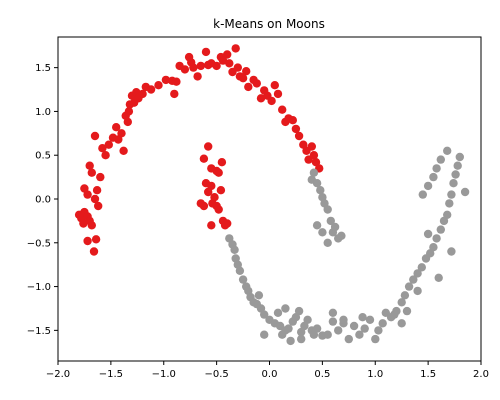  I want to click on y-tick-label: 1.0, so click(43, 112).